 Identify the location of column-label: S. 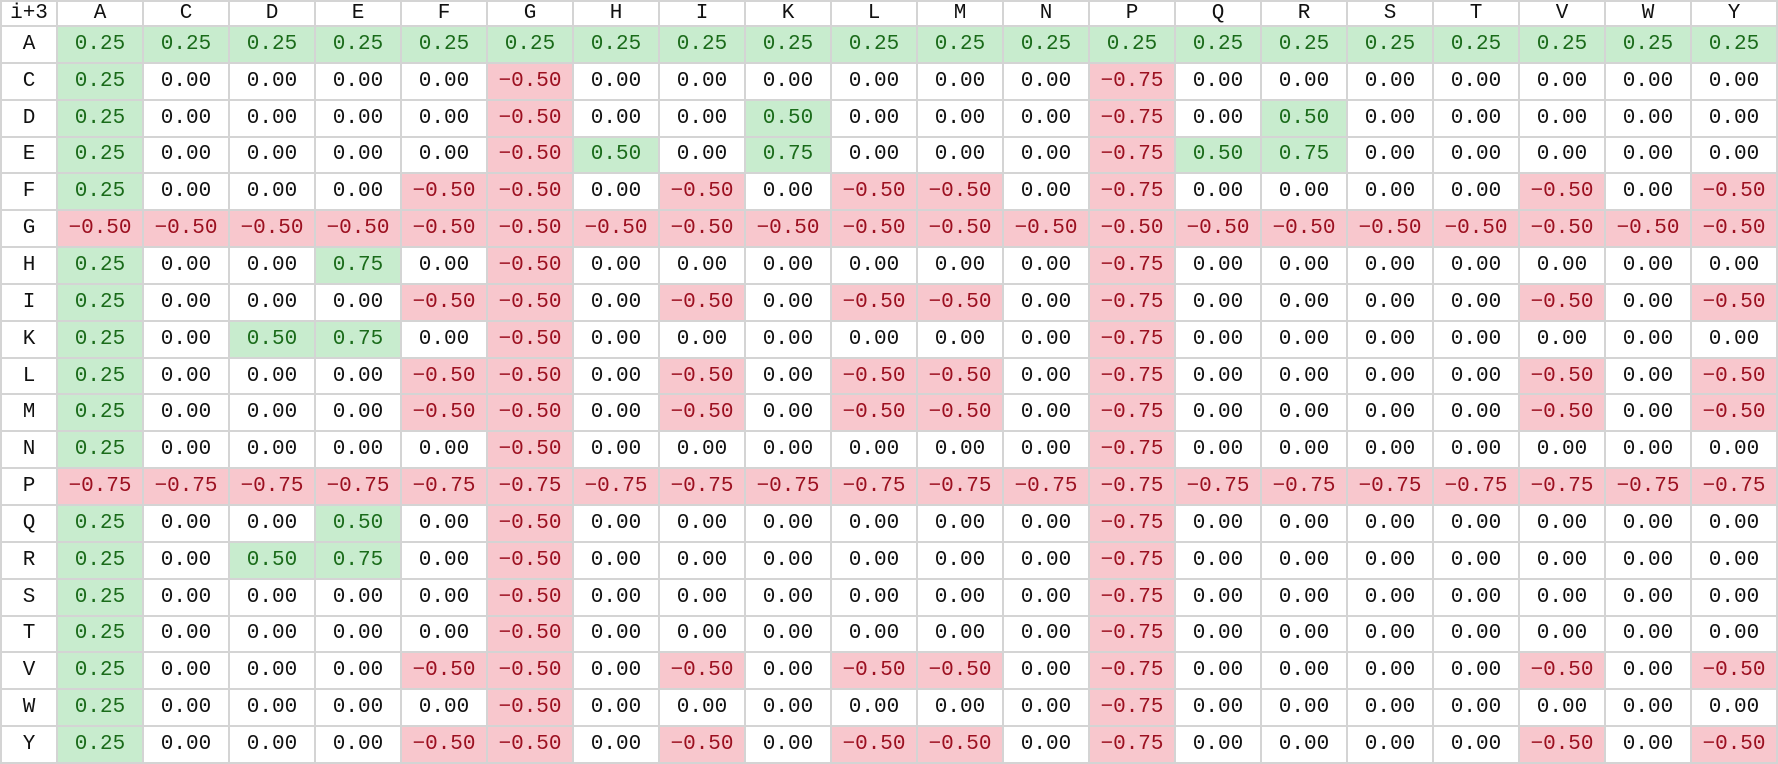
(1390, 13).